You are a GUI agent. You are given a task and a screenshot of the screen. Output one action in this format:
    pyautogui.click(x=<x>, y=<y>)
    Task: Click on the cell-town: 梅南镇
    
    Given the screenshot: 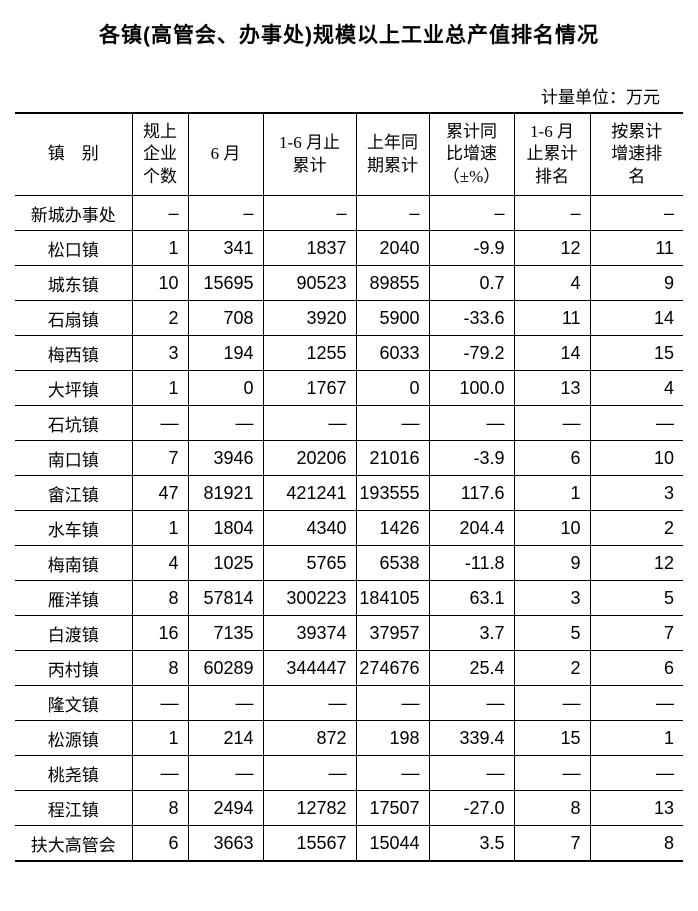 What is the action you would take?
    pyautogui.click(x=73, y=563)
    